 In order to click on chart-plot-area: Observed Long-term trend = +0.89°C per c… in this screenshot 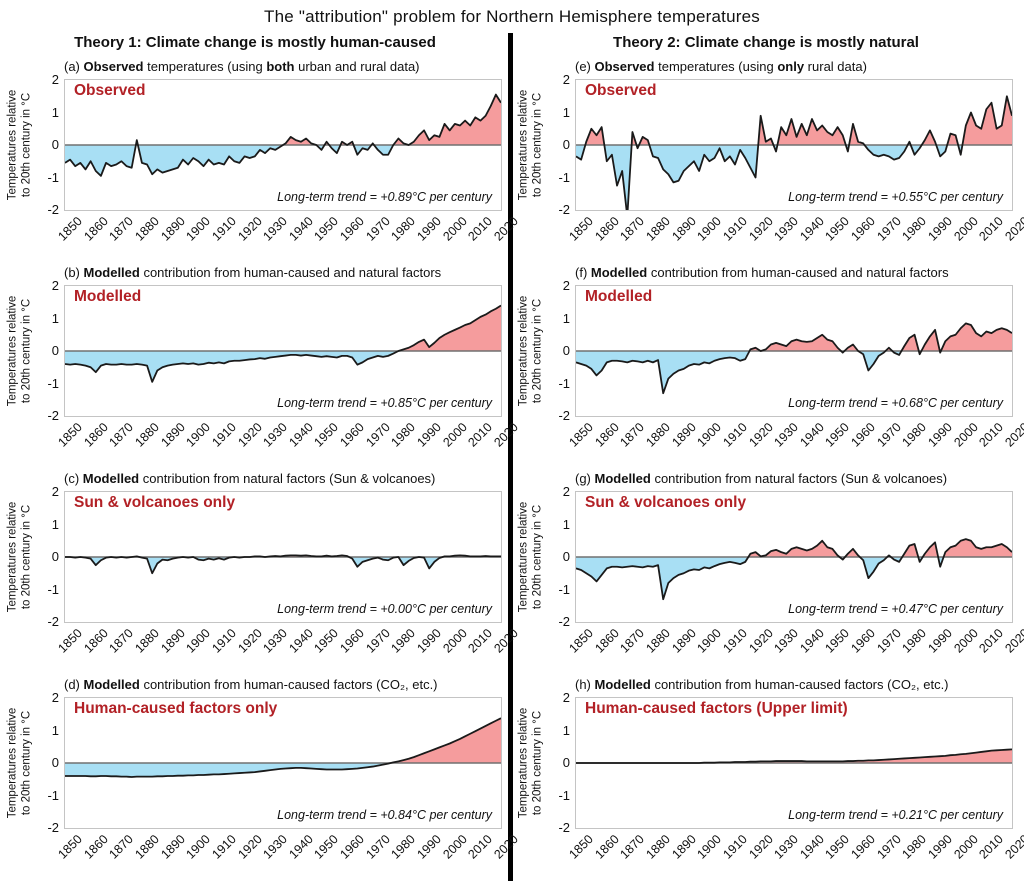, I will do `click(283, 145)`.